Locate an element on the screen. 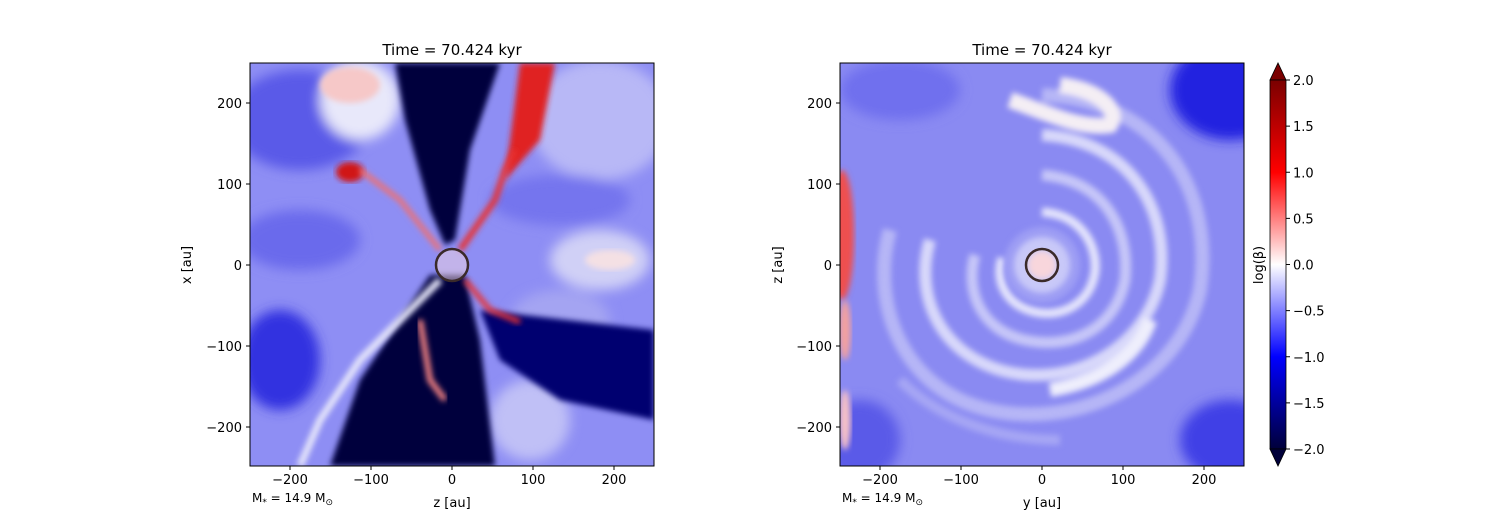  right-xtick-label: 0 is located at coordinates (1042, 480).